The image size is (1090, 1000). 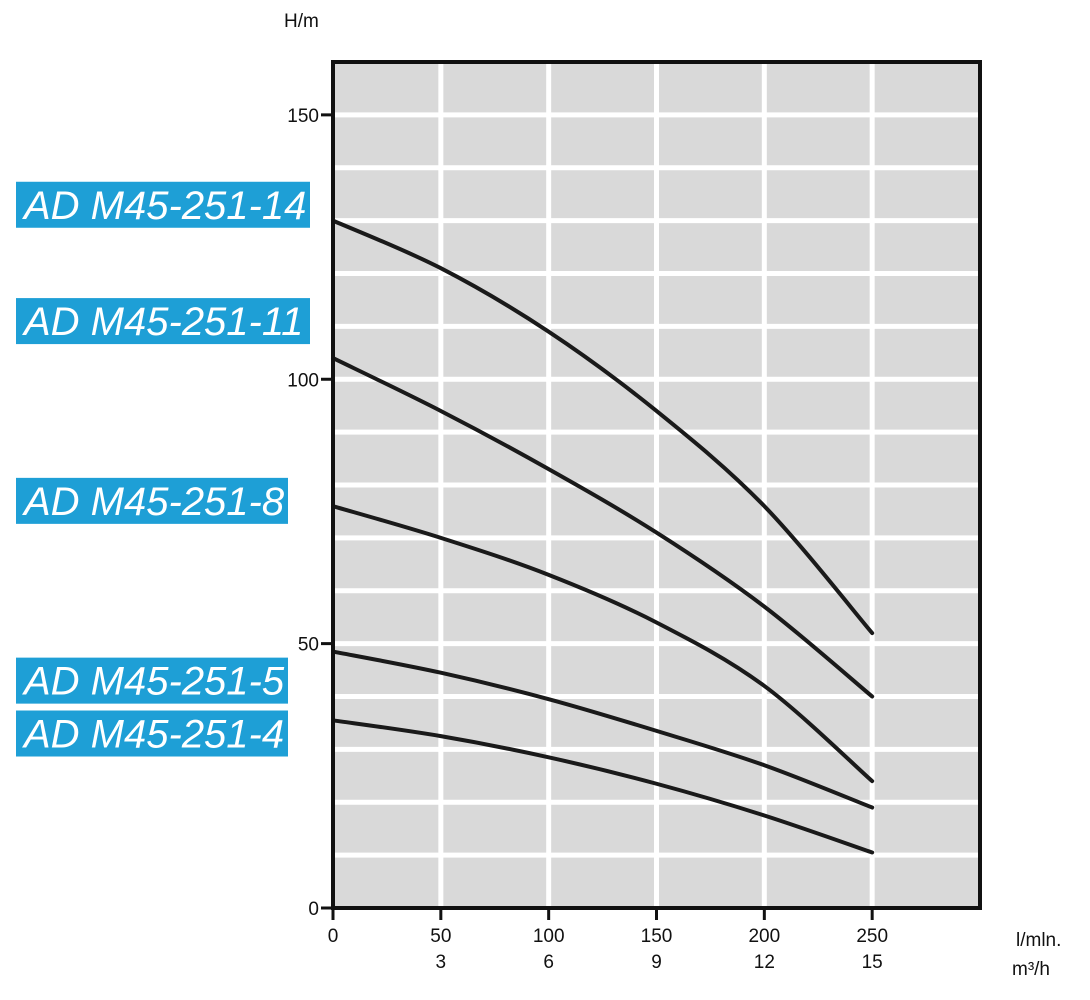 What do you see at coordinates (657, 936) in the screenshot?
I see `x-tick-label: 150` at bounding box center [657, 936].